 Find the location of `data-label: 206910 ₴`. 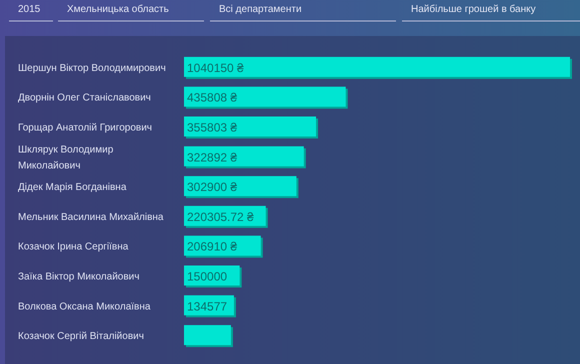

data-label: 206910 ₴ is located at coordinates (212, 247).